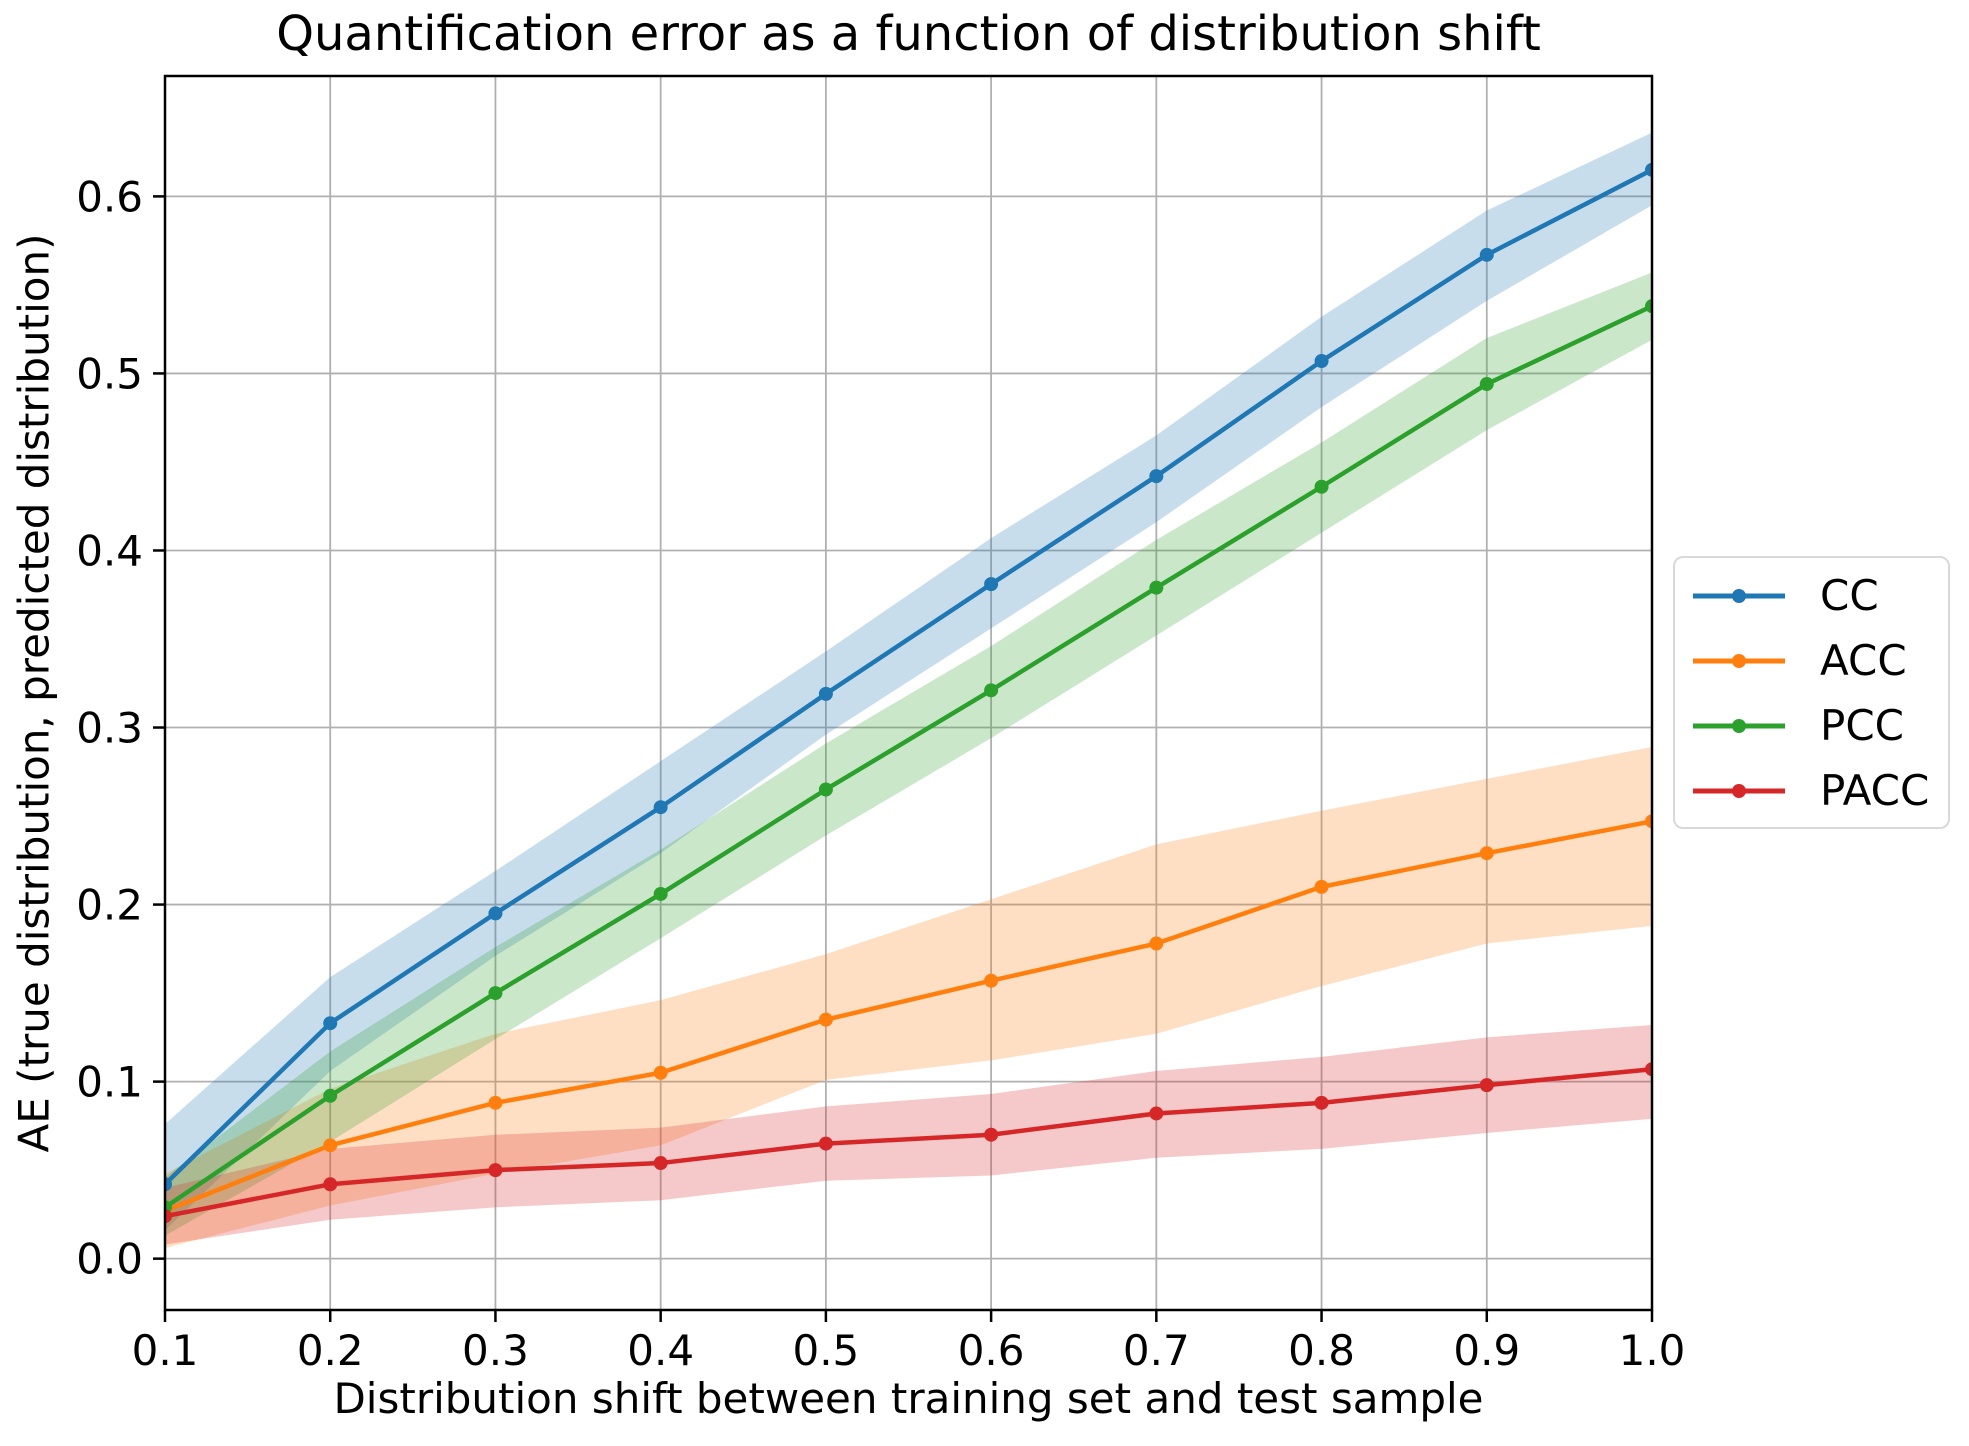 Image resolution: width=1969 pixels, height=1446 pixels. Describe the element at coordinates (109, 373) in the screenshot. I see `y-tick-label: 0.5` at that location.